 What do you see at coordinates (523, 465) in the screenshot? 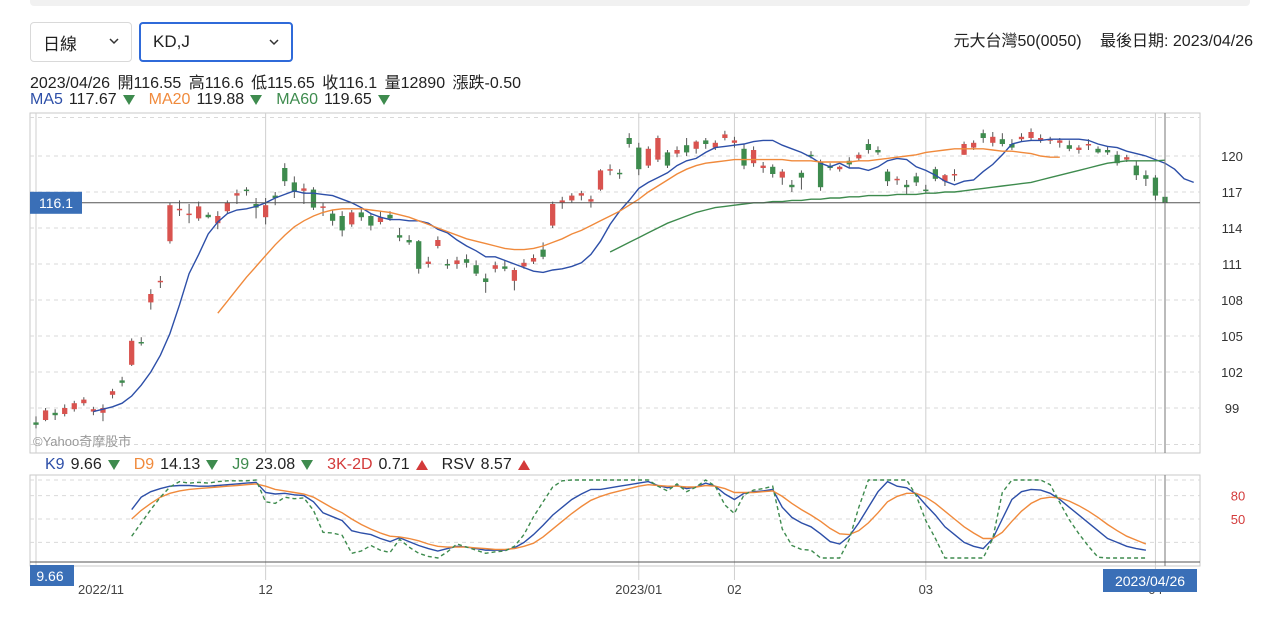
I see `triangle-up-icon` at bounding box center [523, 465].